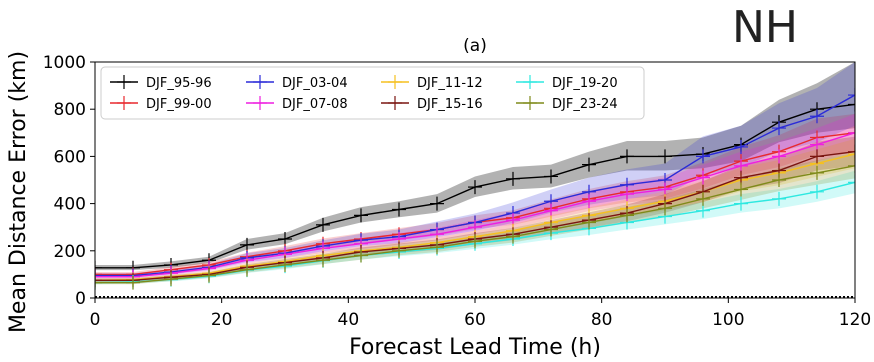 This screenshot has height=362, width=874. What do you see at coordinates (855, 320) in the screenshot?
I see `x-tick-label: 120` at bounding box center [855, 320].